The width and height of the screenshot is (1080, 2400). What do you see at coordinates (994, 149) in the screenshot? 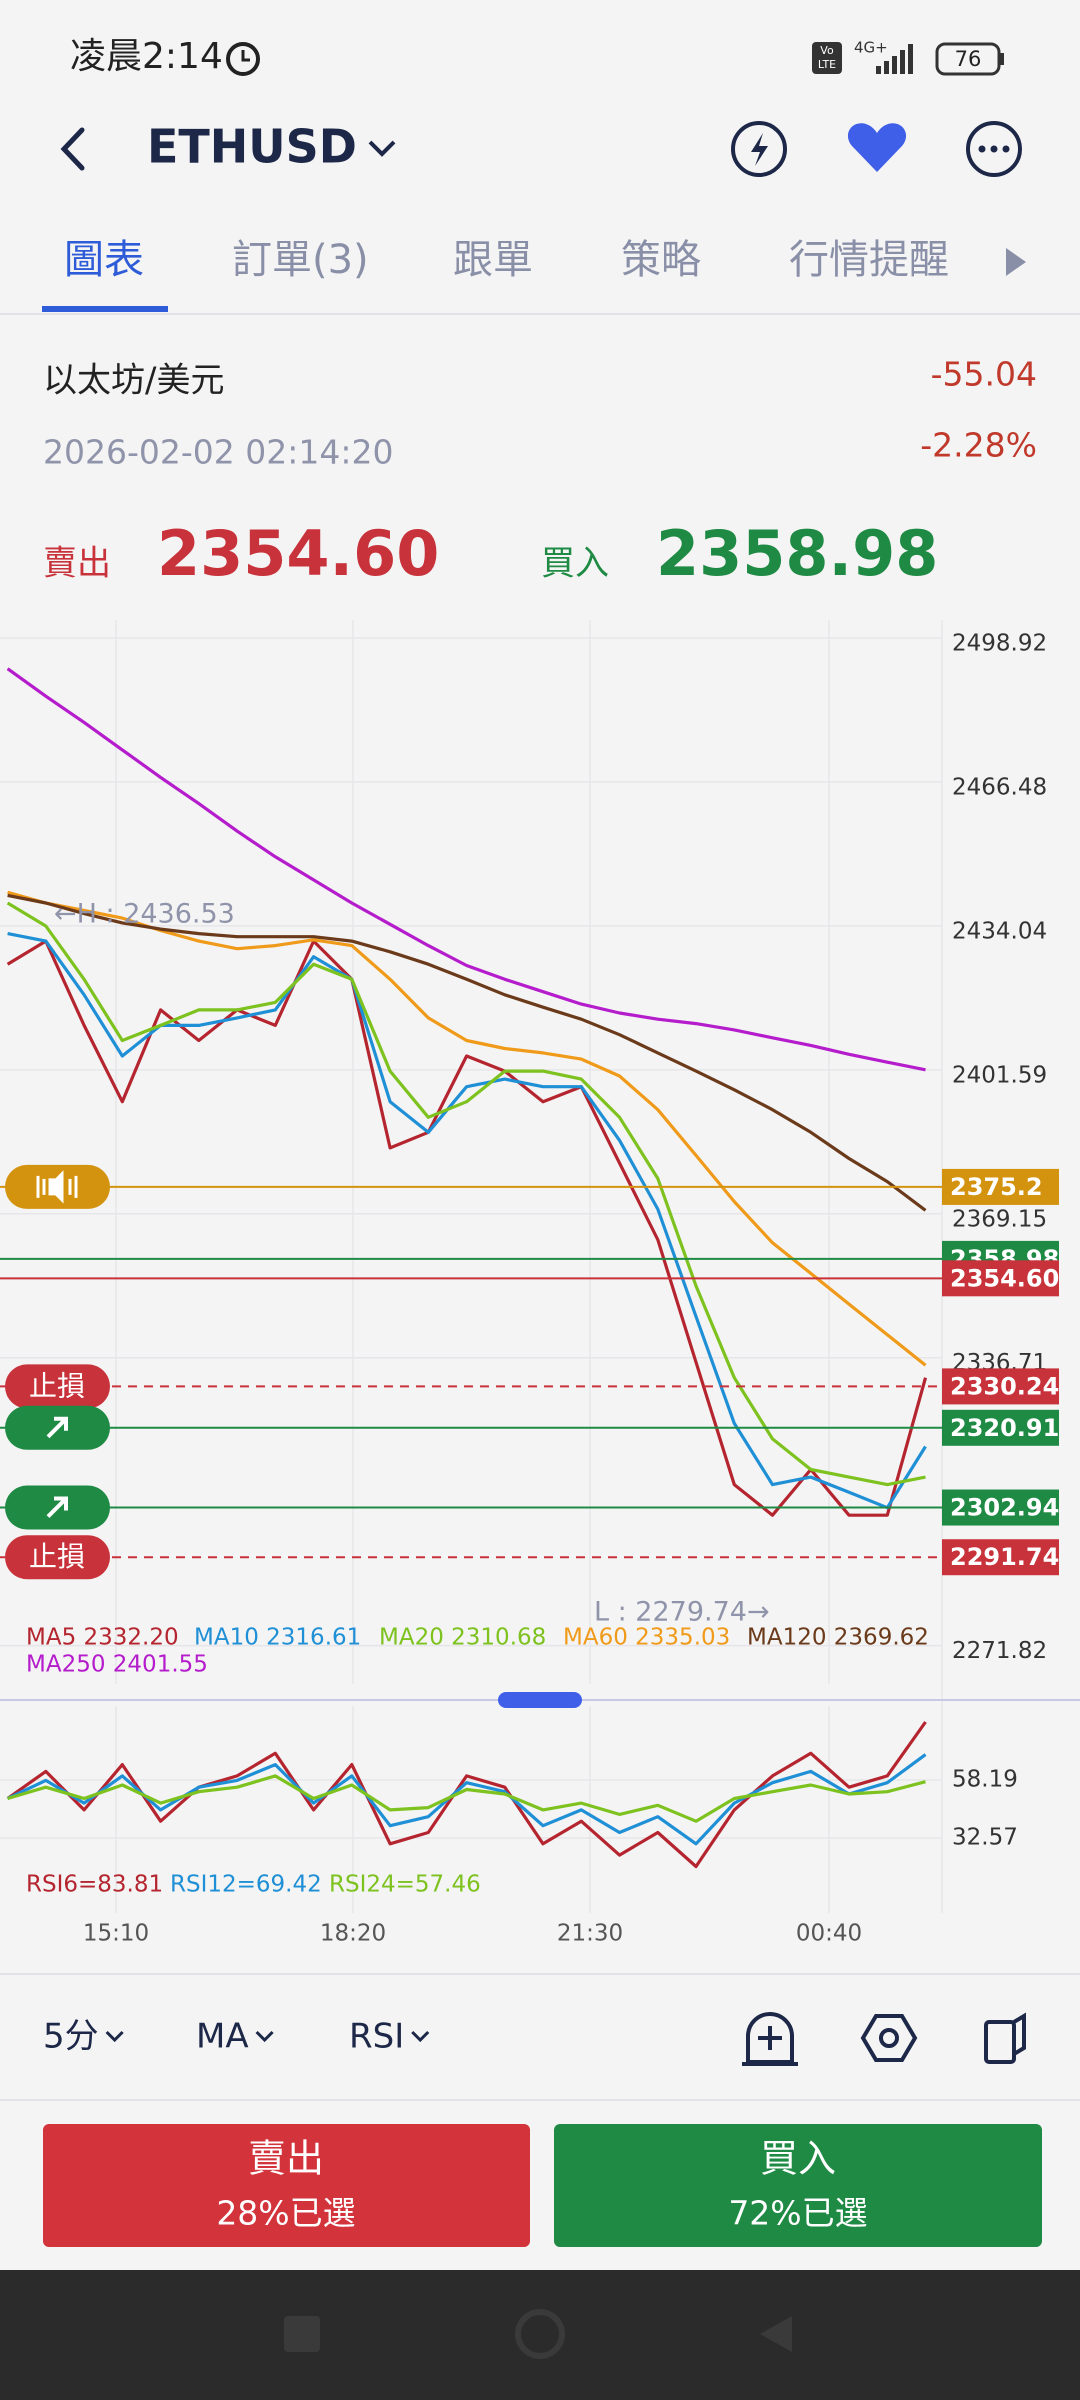
I see `more-button` at bounding box center [994, 149].